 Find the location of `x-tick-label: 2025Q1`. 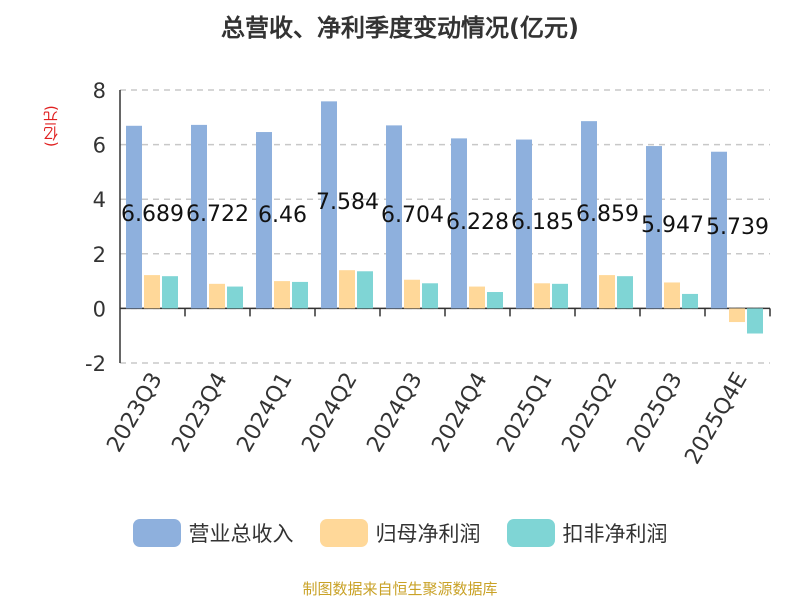

x-tick-label: 2025Q1 is located at coordinates (524, 413).